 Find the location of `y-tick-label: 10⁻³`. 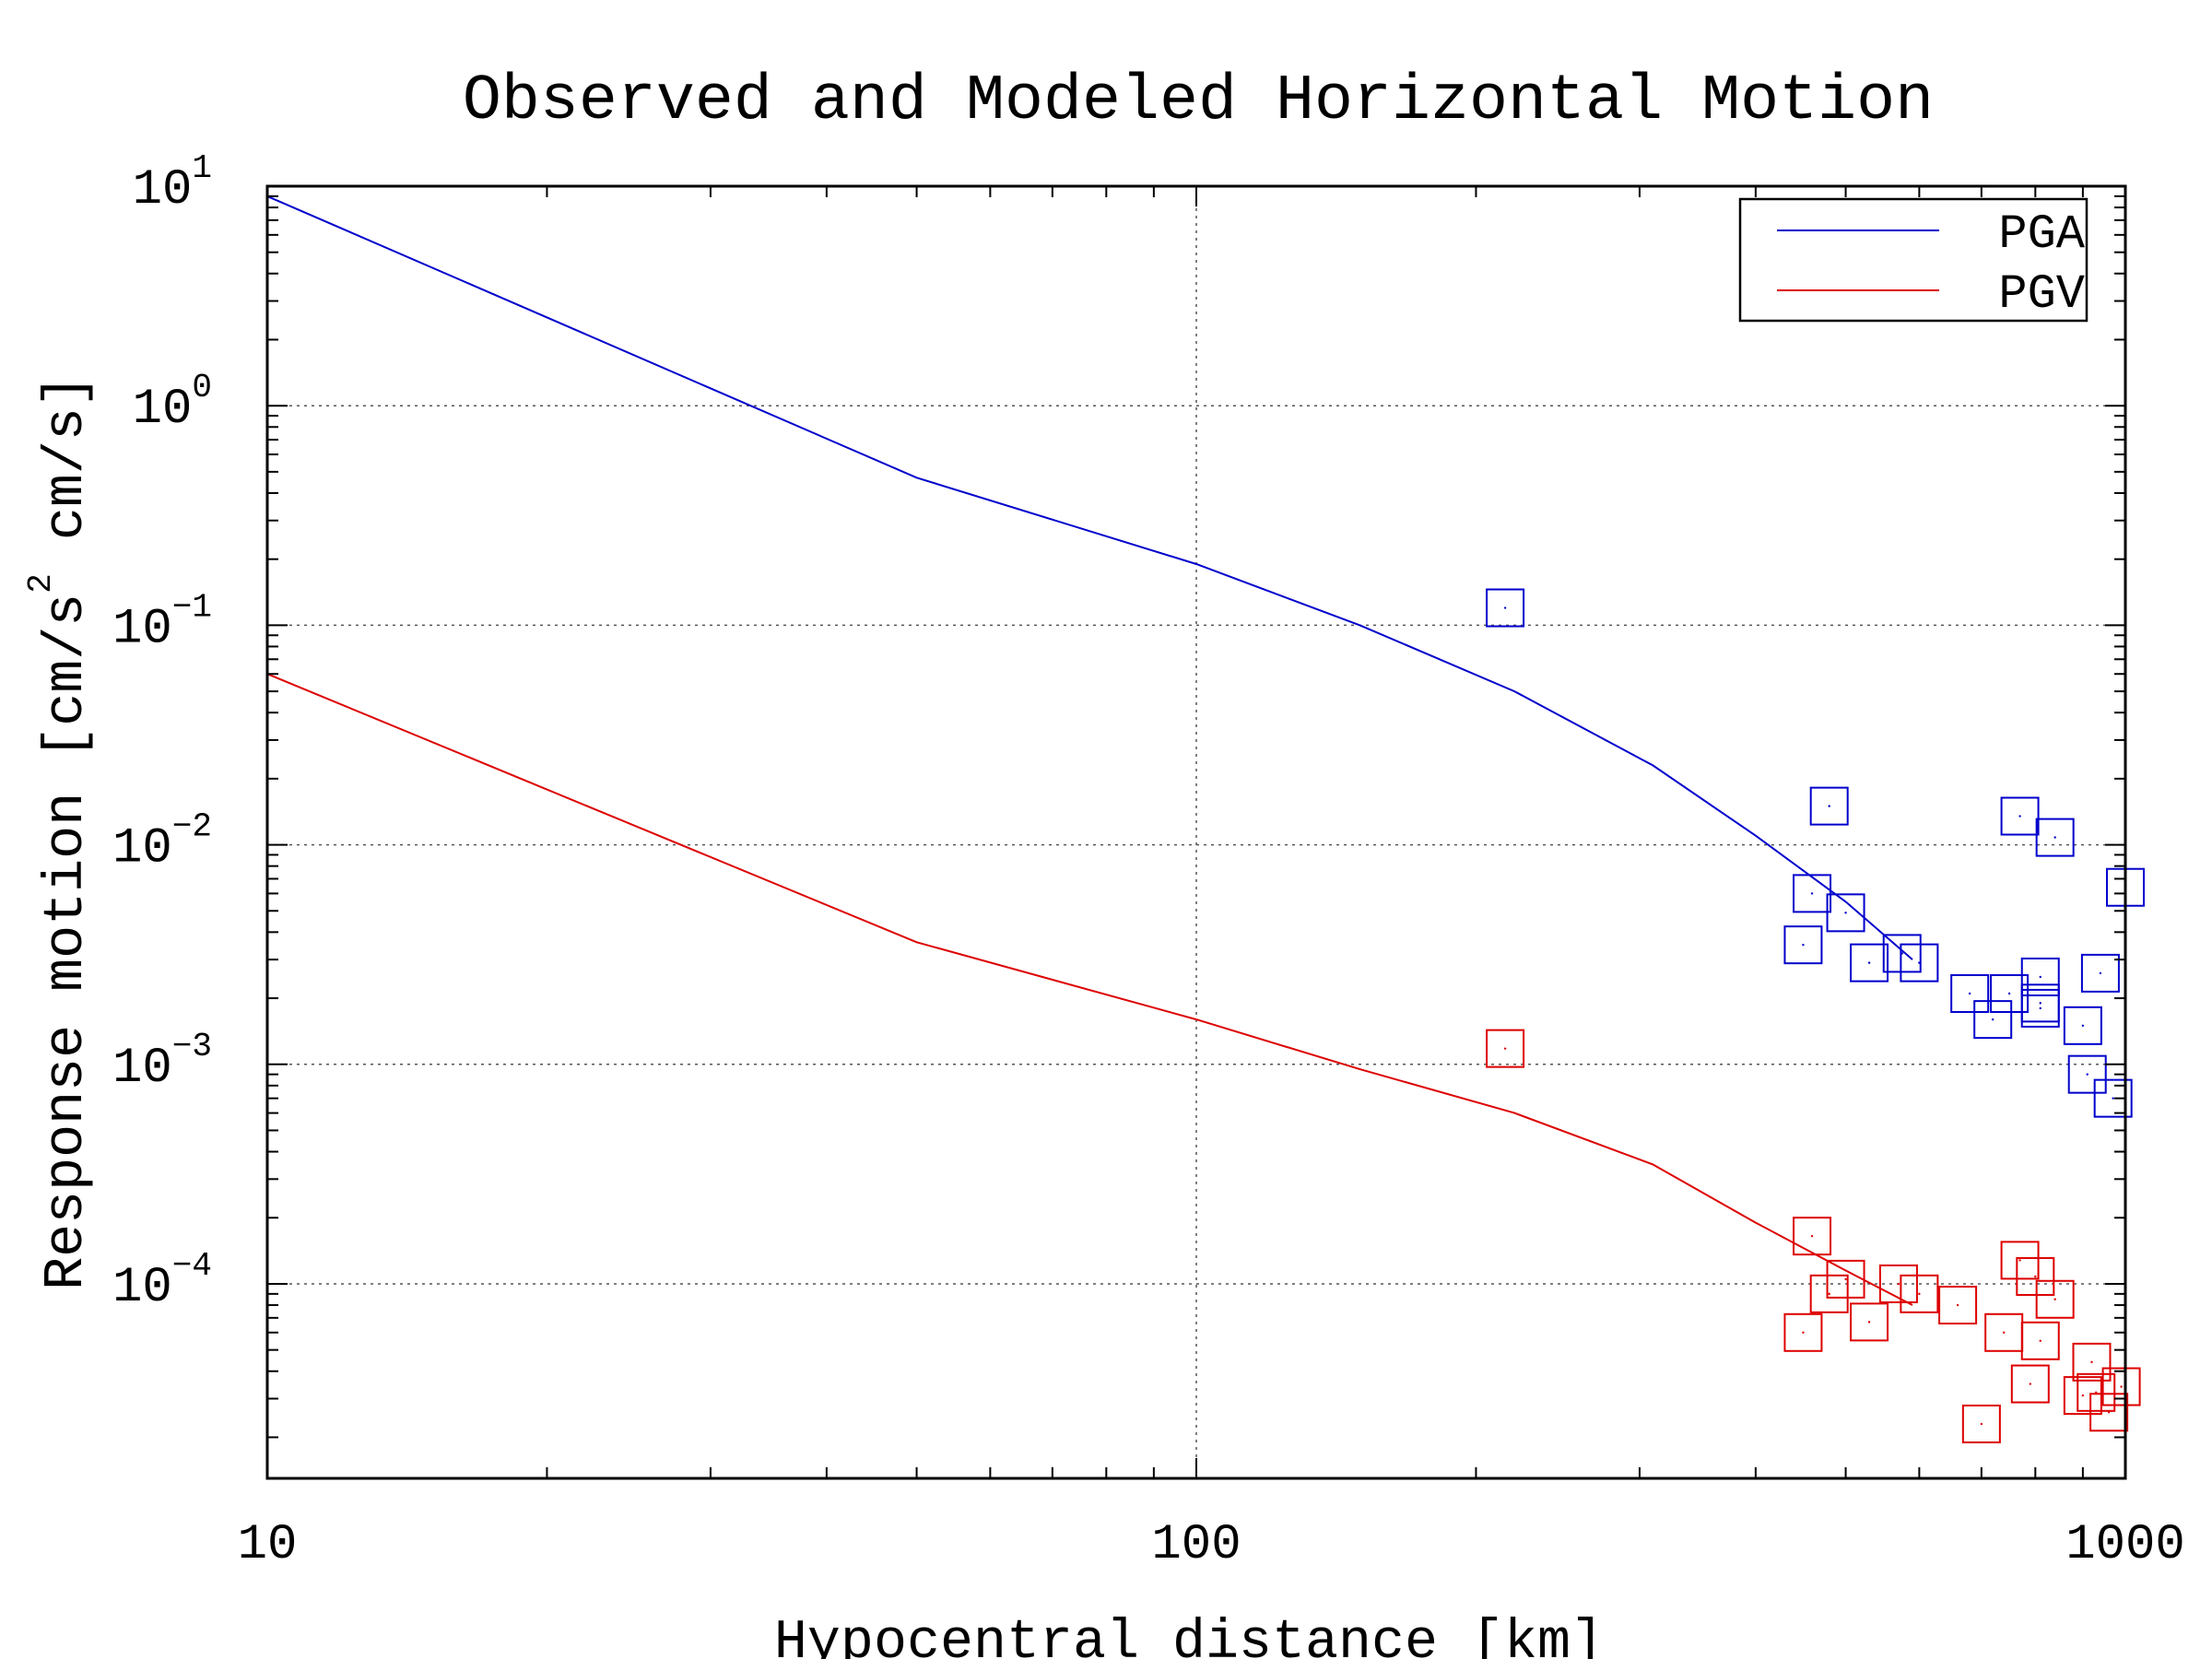

y-tick-label: 10⁻³ is located at coordinates (162, 1062).